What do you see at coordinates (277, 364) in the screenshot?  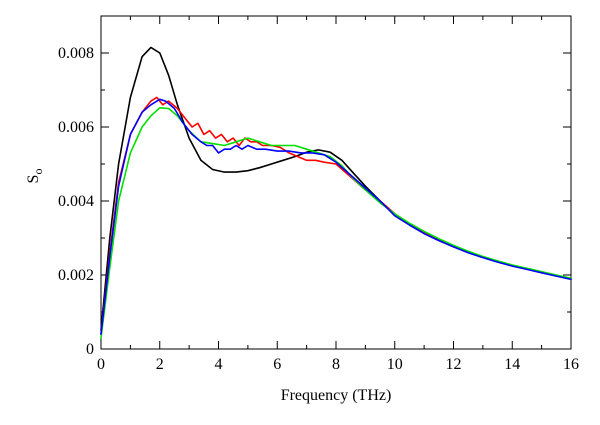 I see `x-tick-label: 6` at bounding box center [277, 364].